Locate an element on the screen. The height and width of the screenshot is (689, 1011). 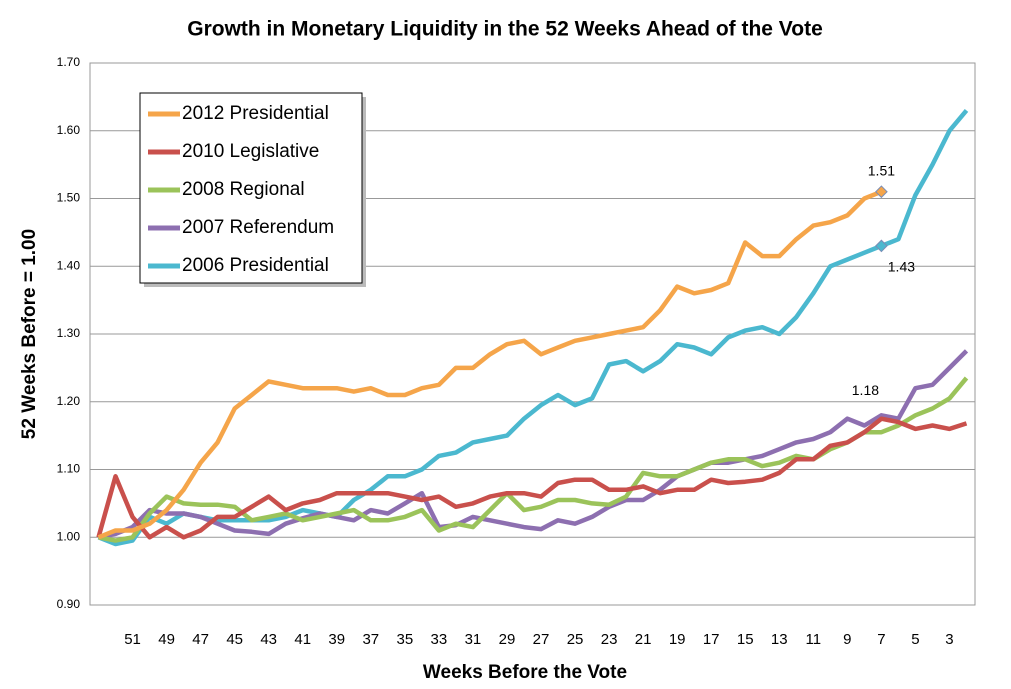
x-tick-label: 21 is located at coordinates (643, 639).